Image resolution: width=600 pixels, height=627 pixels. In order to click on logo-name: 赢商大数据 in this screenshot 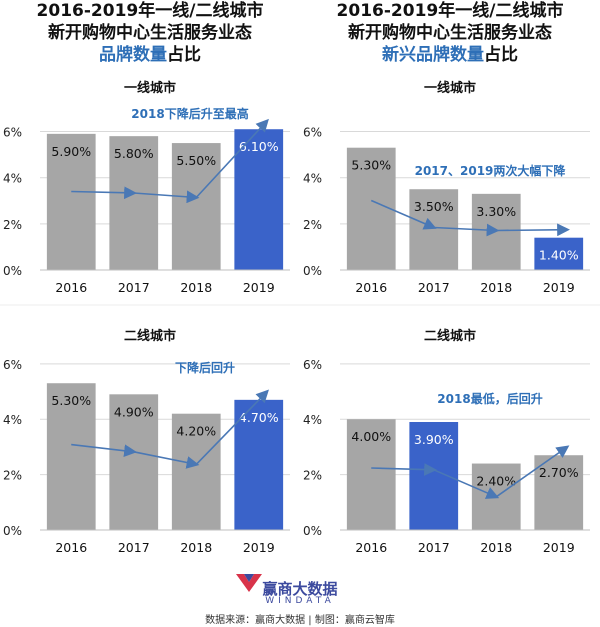, I will do `click(300, 589)`.